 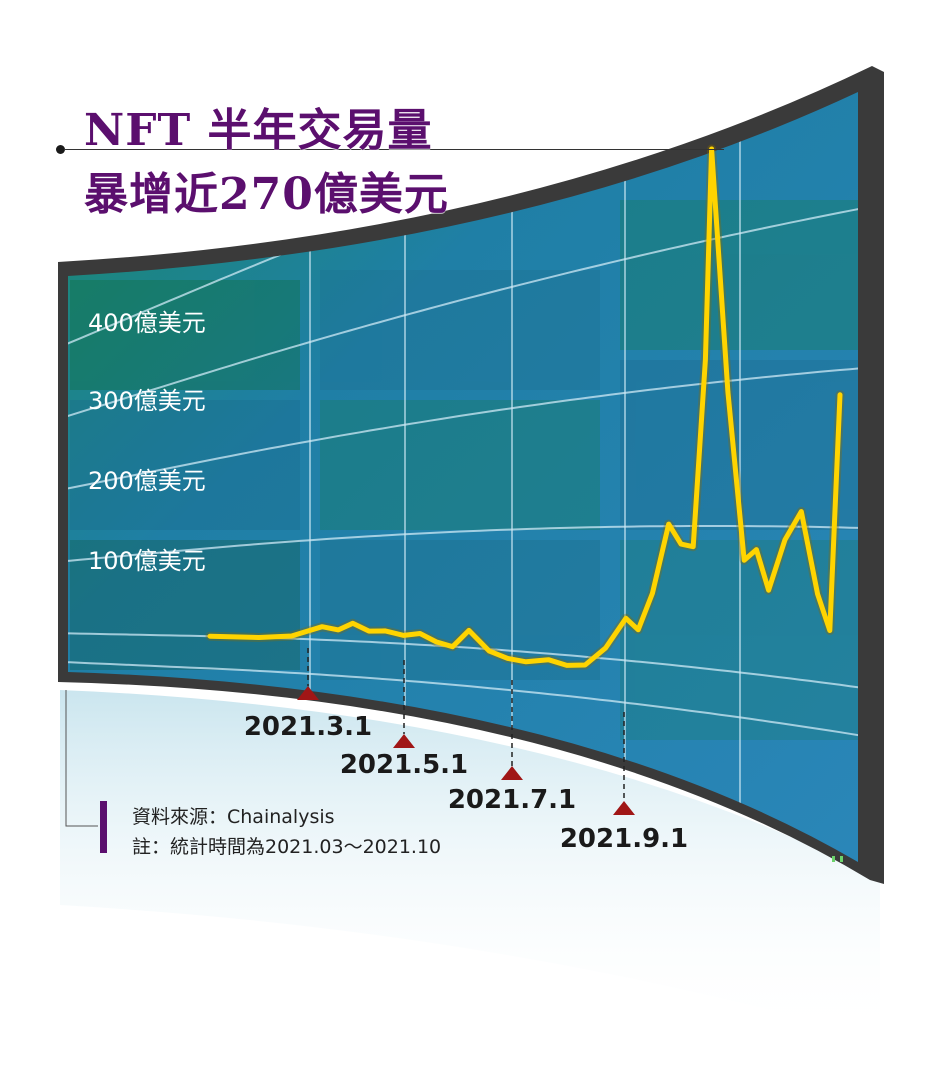 What do you see at coordinates (147, 323) in the screenshot?
I see `y-tick-label: 400億美元` at bounding box center [147, 323].